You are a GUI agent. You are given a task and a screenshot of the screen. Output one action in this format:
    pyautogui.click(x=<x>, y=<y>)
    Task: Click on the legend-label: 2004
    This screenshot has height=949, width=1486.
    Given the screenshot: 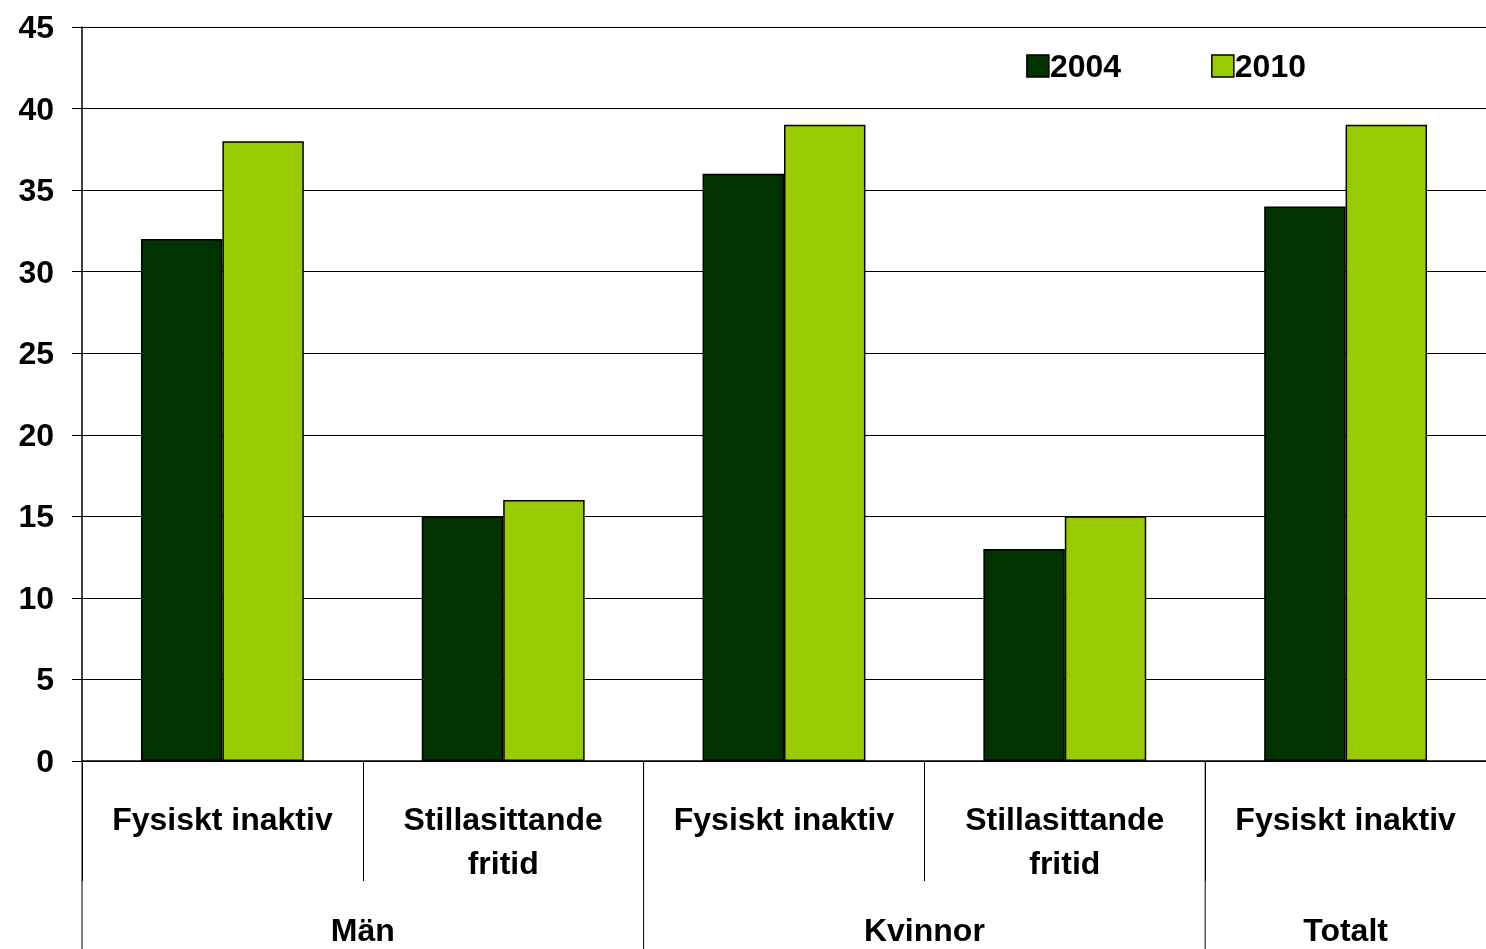 What is the action you would take?
    pyautogui.click(x=1085, y=66)
    